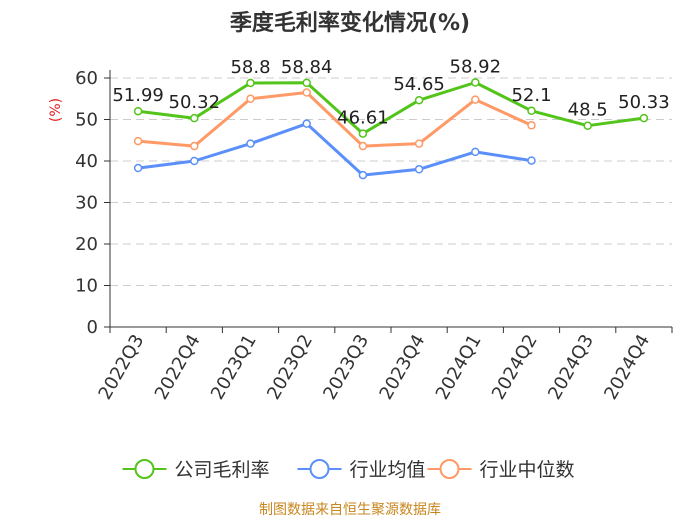 This screenshot has height=525, width=700. What do you see at coordinates (571, 367) in the screenshot?
I see `x-tick-label: 2024Q3` at bounding box center [571, 367].